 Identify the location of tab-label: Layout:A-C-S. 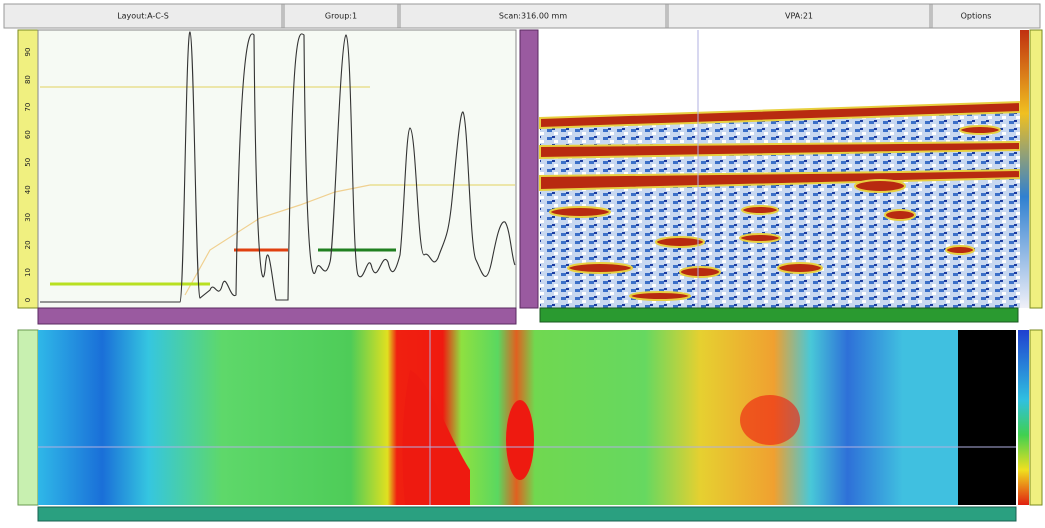
(143, 16).